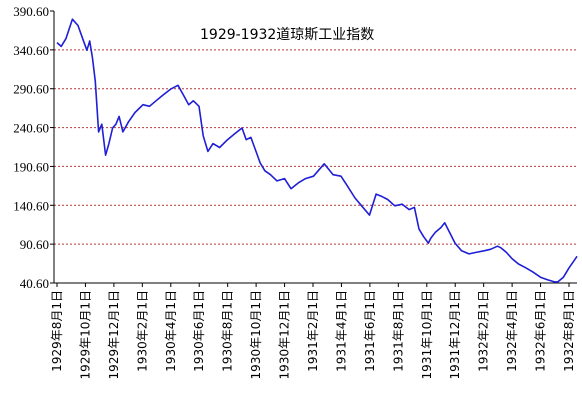 The image size is (582, 403). Describe the element at coordinates (142, 331) in the screenshot. I see `x-tick-label: 1930年2月1日` at that location.